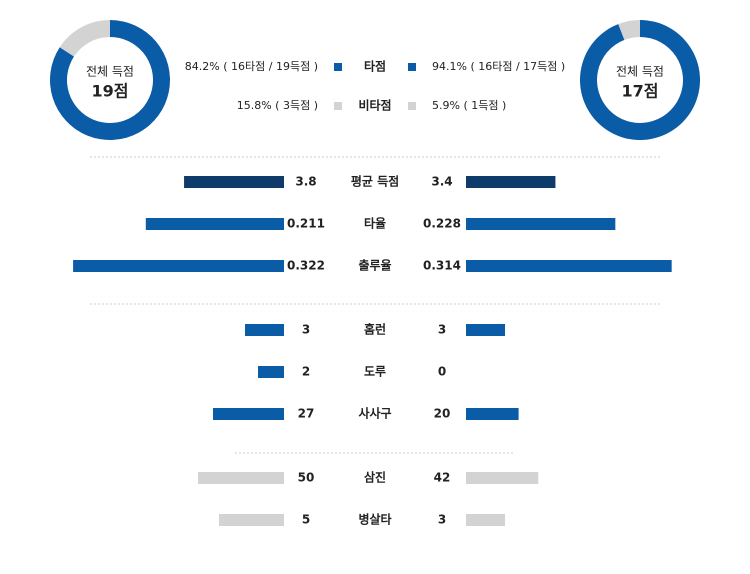 The height and width of the screenshot is (574, 750). Describe the element at coordinates (374, 519) in the screenshot. I see `row-label: 병살타` at that location.